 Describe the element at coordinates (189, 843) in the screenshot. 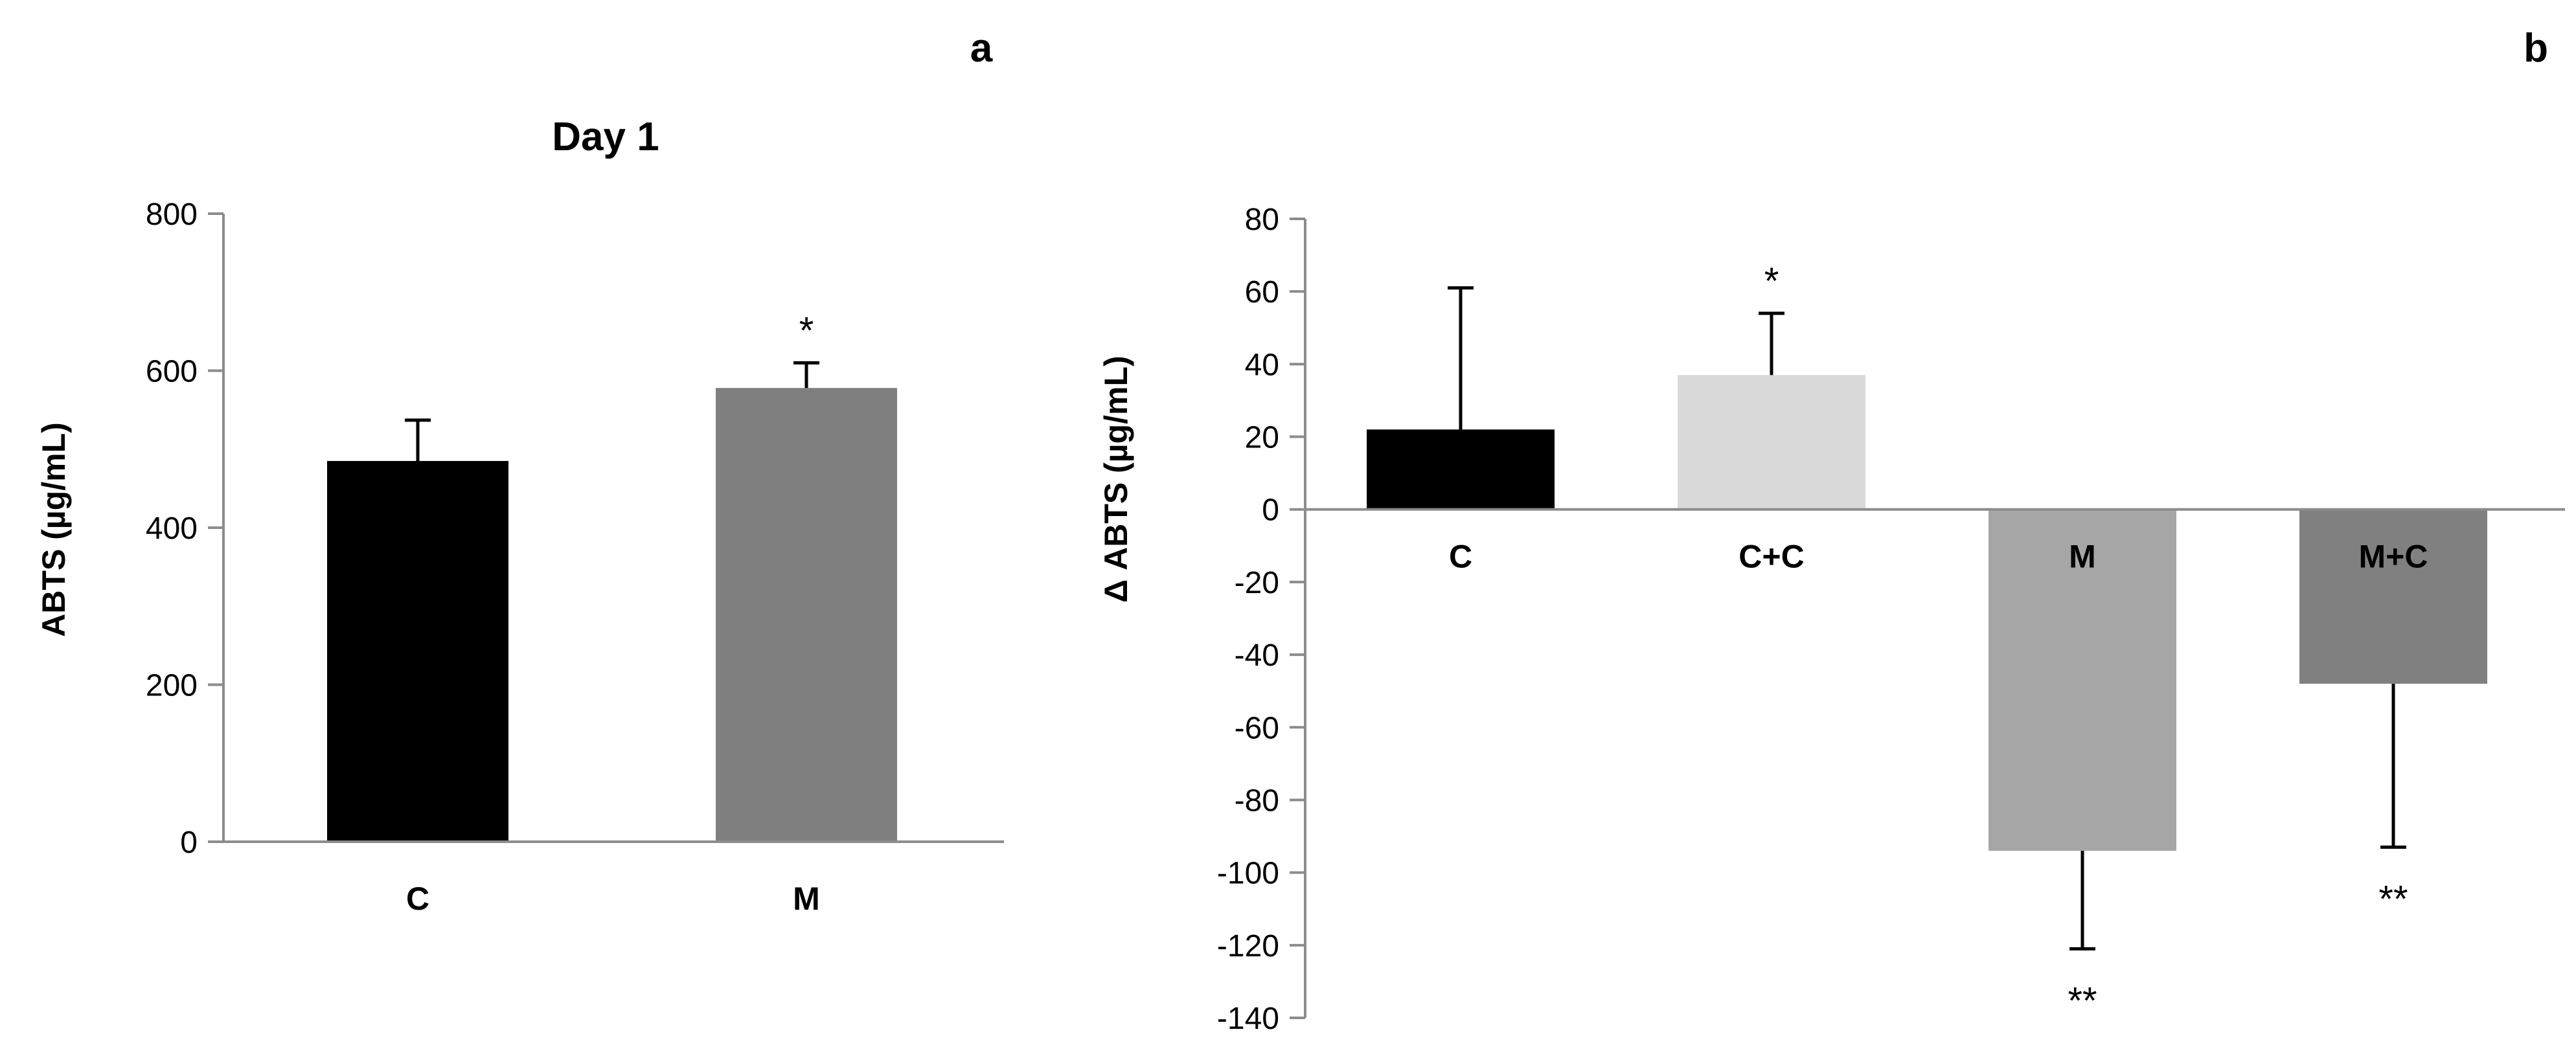

I see `a-y-tick-label: 0` at that location.